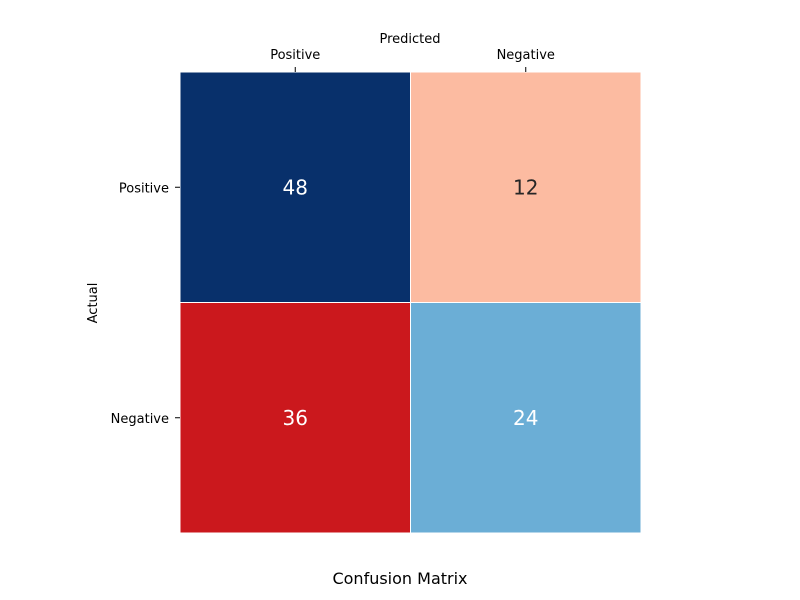  Describe the element at coordinates (399, 578) in the screenshot. I see `chart-title: Confusion Matrix` at that location.